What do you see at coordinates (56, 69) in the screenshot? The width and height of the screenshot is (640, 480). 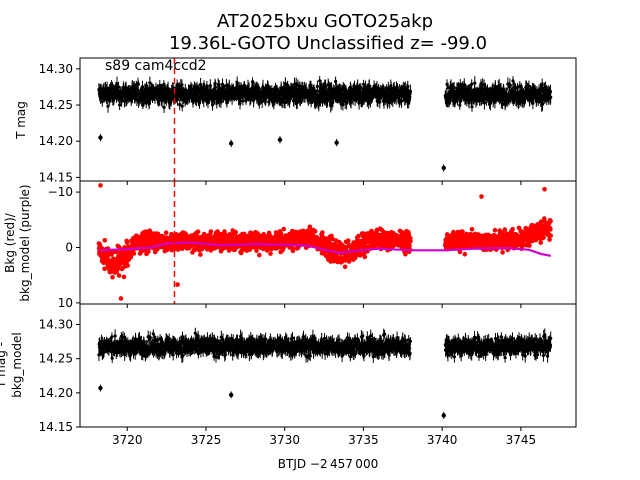 I see `y-tick-label: 14.30` at bounding box center [56, 69].